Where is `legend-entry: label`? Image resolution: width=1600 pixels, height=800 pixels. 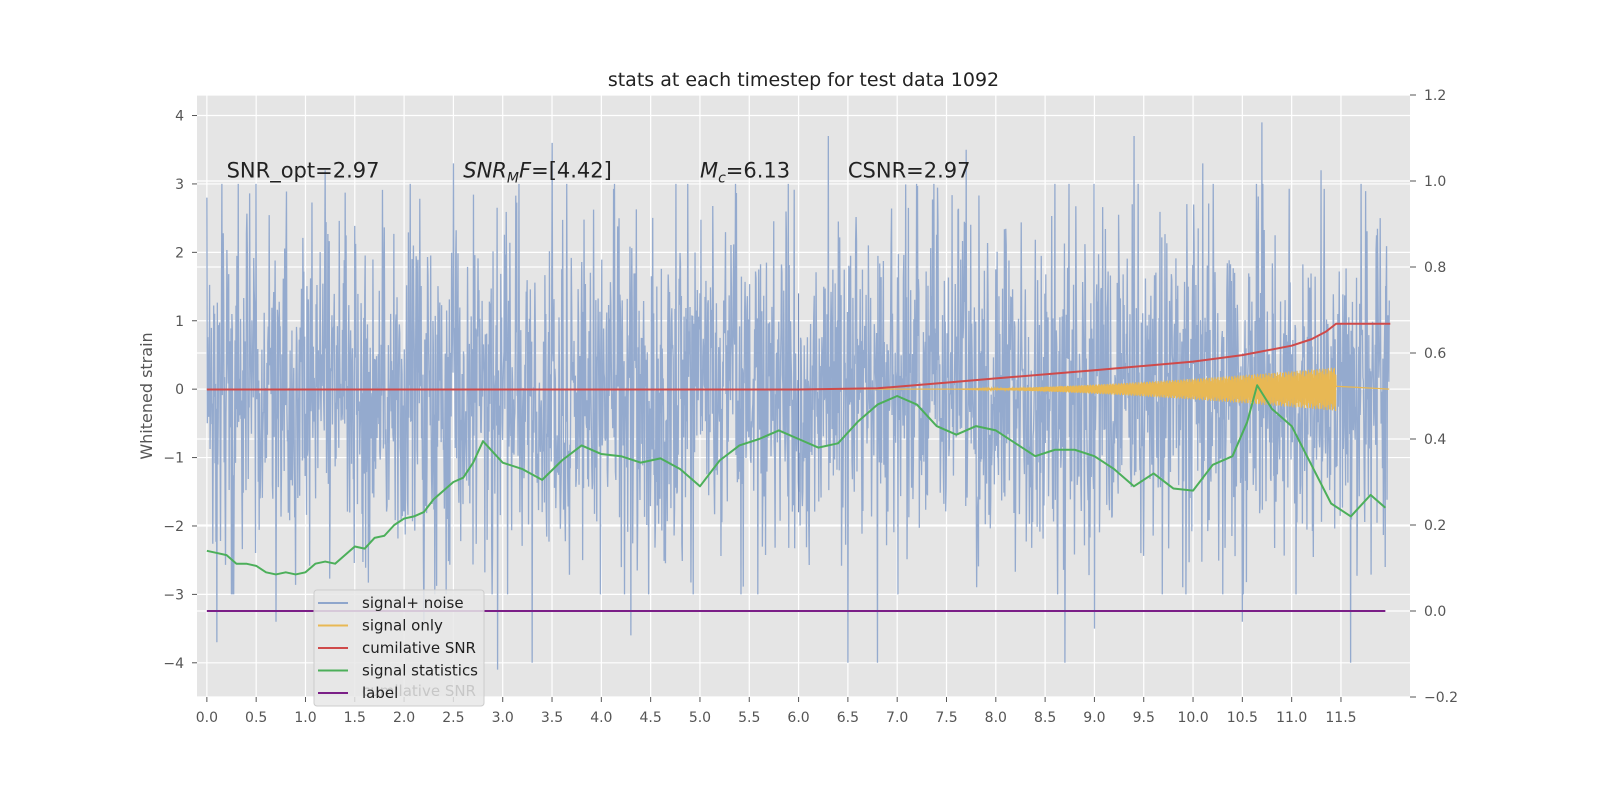 legend-entry: label is located at coordinates (380, 693).